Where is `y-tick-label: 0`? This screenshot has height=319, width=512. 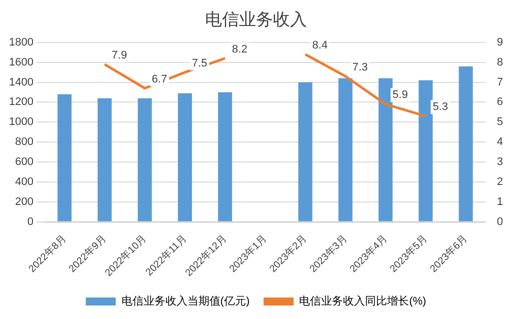 y-tick-label: 0 is located at coordinates (30, 222).